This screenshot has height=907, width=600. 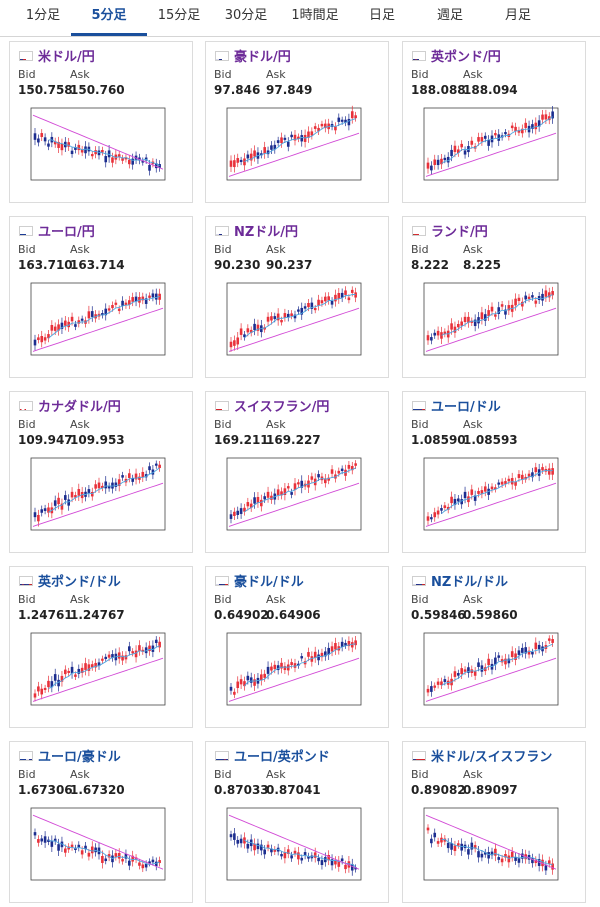 I want to click on currency-pair-link: カナダドル/円, so click(x=79, y=407).